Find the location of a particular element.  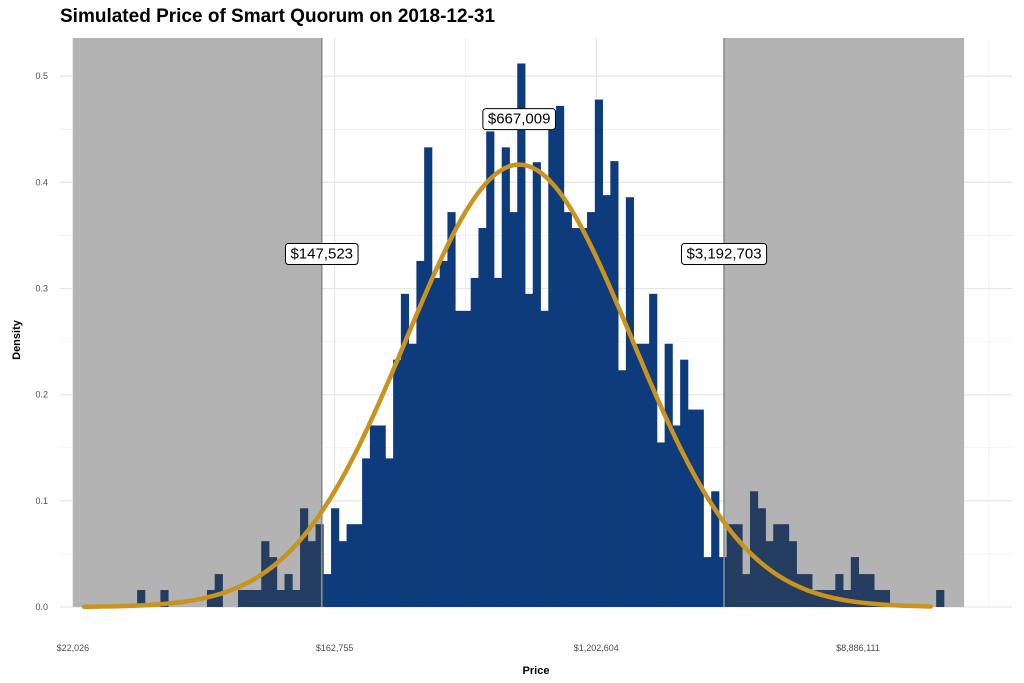

annotation-text: $667,009 is located at coordinates (519, 119).